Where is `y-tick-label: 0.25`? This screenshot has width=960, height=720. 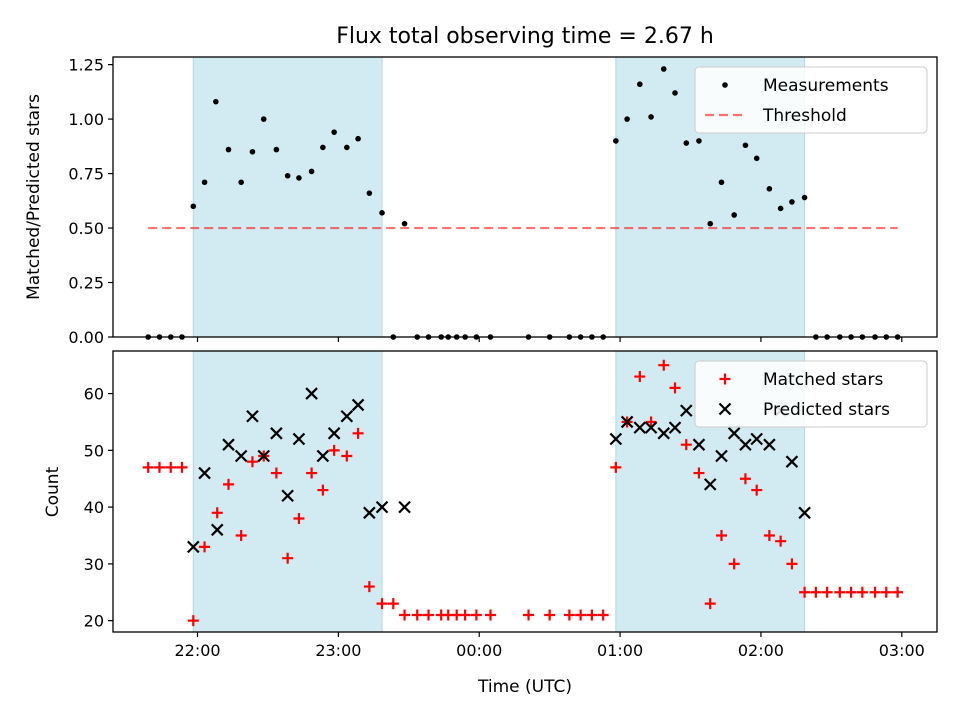
y-tick-label: 0.25 is located at coordinates (86, 283).